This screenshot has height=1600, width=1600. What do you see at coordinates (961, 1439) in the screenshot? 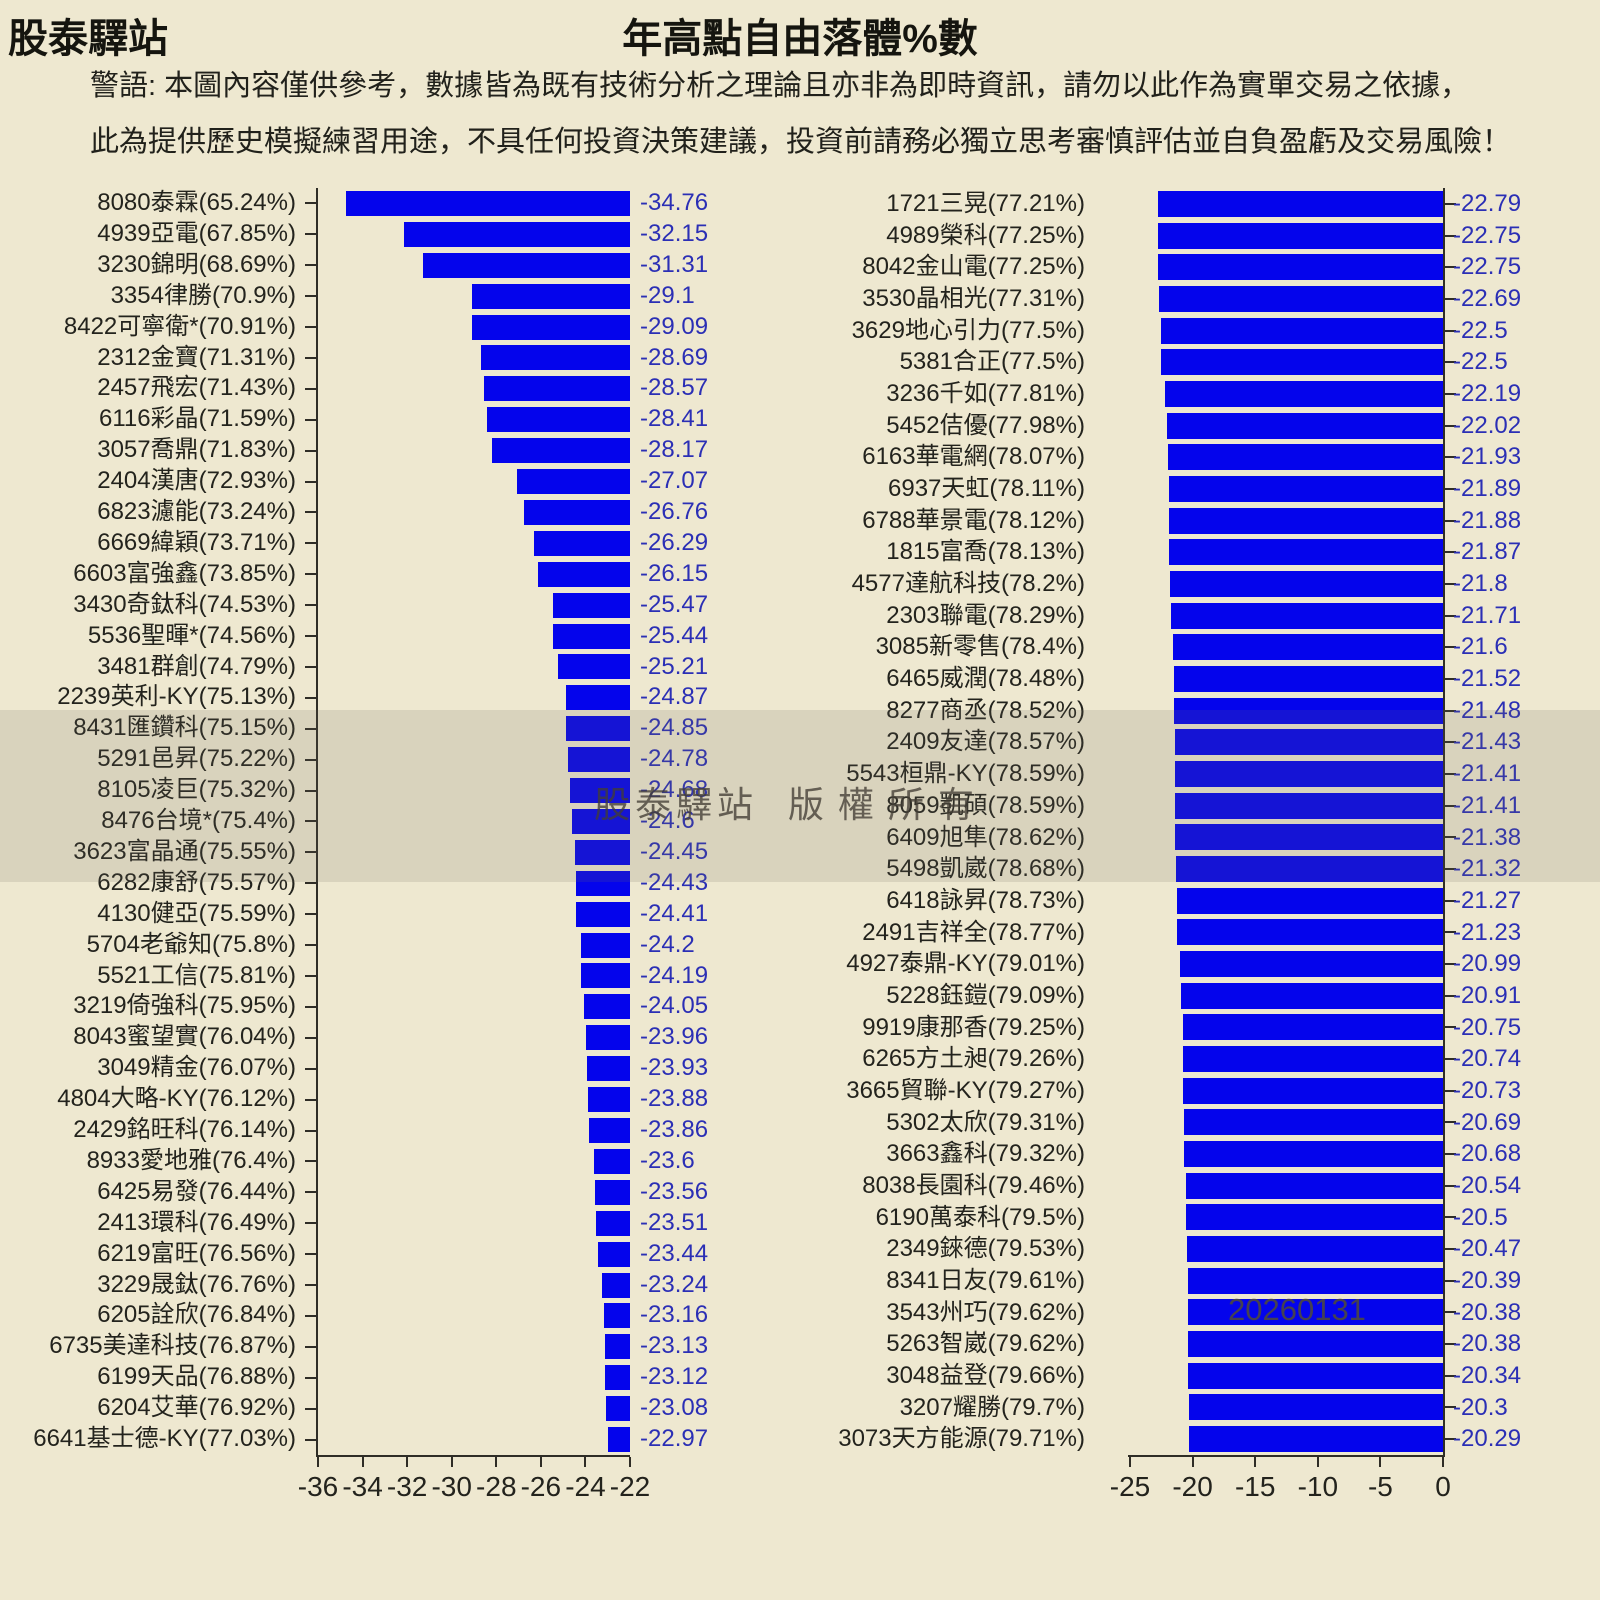
I see `bar-label: 3073天方能源(79.71%)` at bounding box center [961, 1439].